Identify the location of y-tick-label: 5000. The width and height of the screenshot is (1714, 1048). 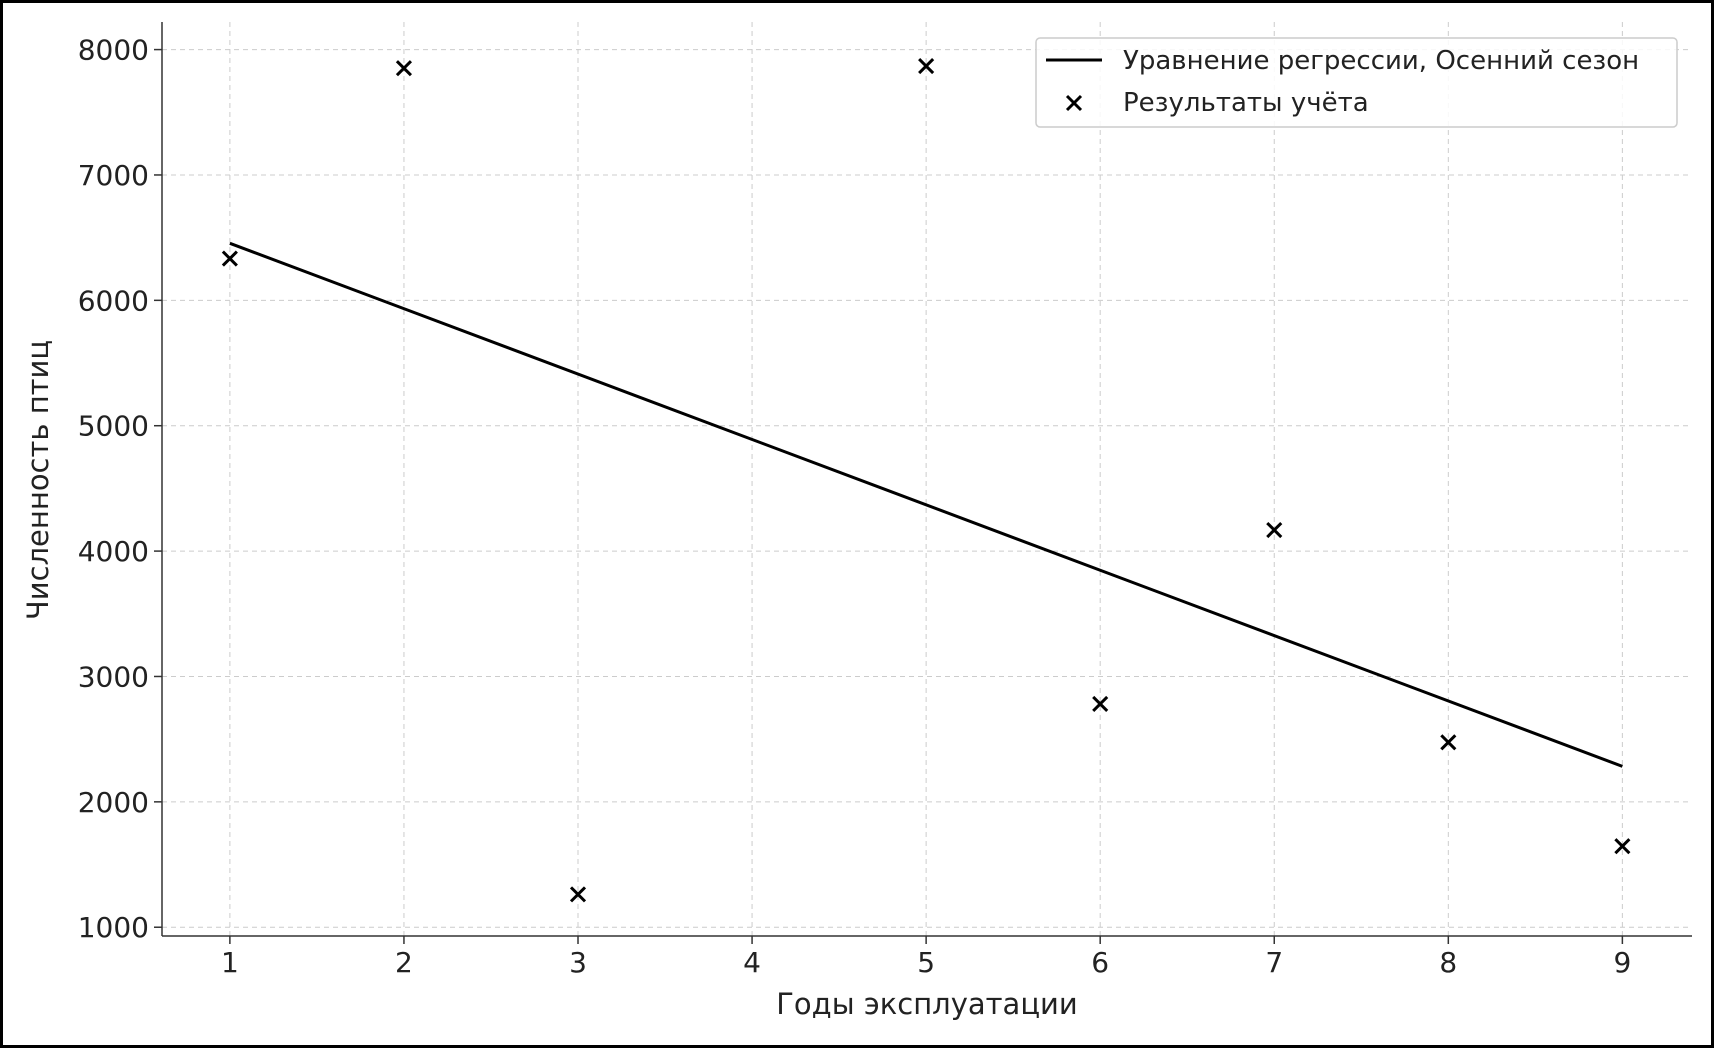
(113, 426).